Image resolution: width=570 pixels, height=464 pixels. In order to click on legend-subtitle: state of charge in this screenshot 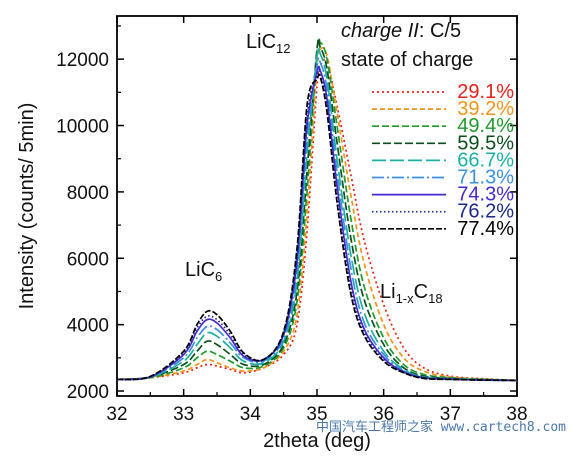, I will do `click(407, 60)`.